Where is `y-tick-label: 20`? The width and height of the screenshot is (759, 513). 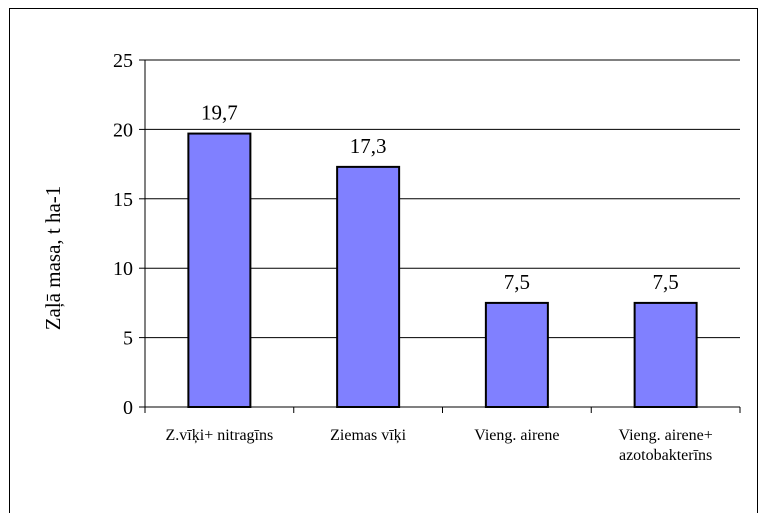 y-tick-label: 20 is located at coordinates (123, 130).